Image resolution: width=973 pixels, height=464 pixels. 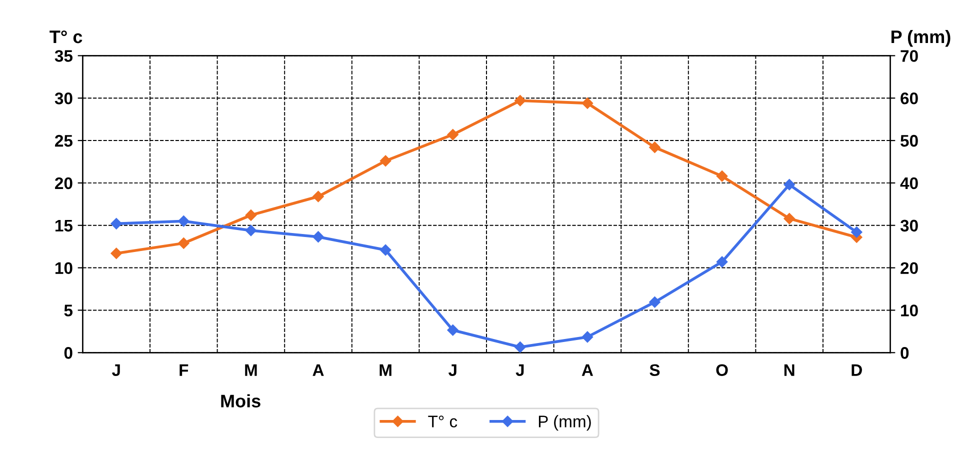 I want to click on y2-tick-label: 50, so click(x=909, y=140).